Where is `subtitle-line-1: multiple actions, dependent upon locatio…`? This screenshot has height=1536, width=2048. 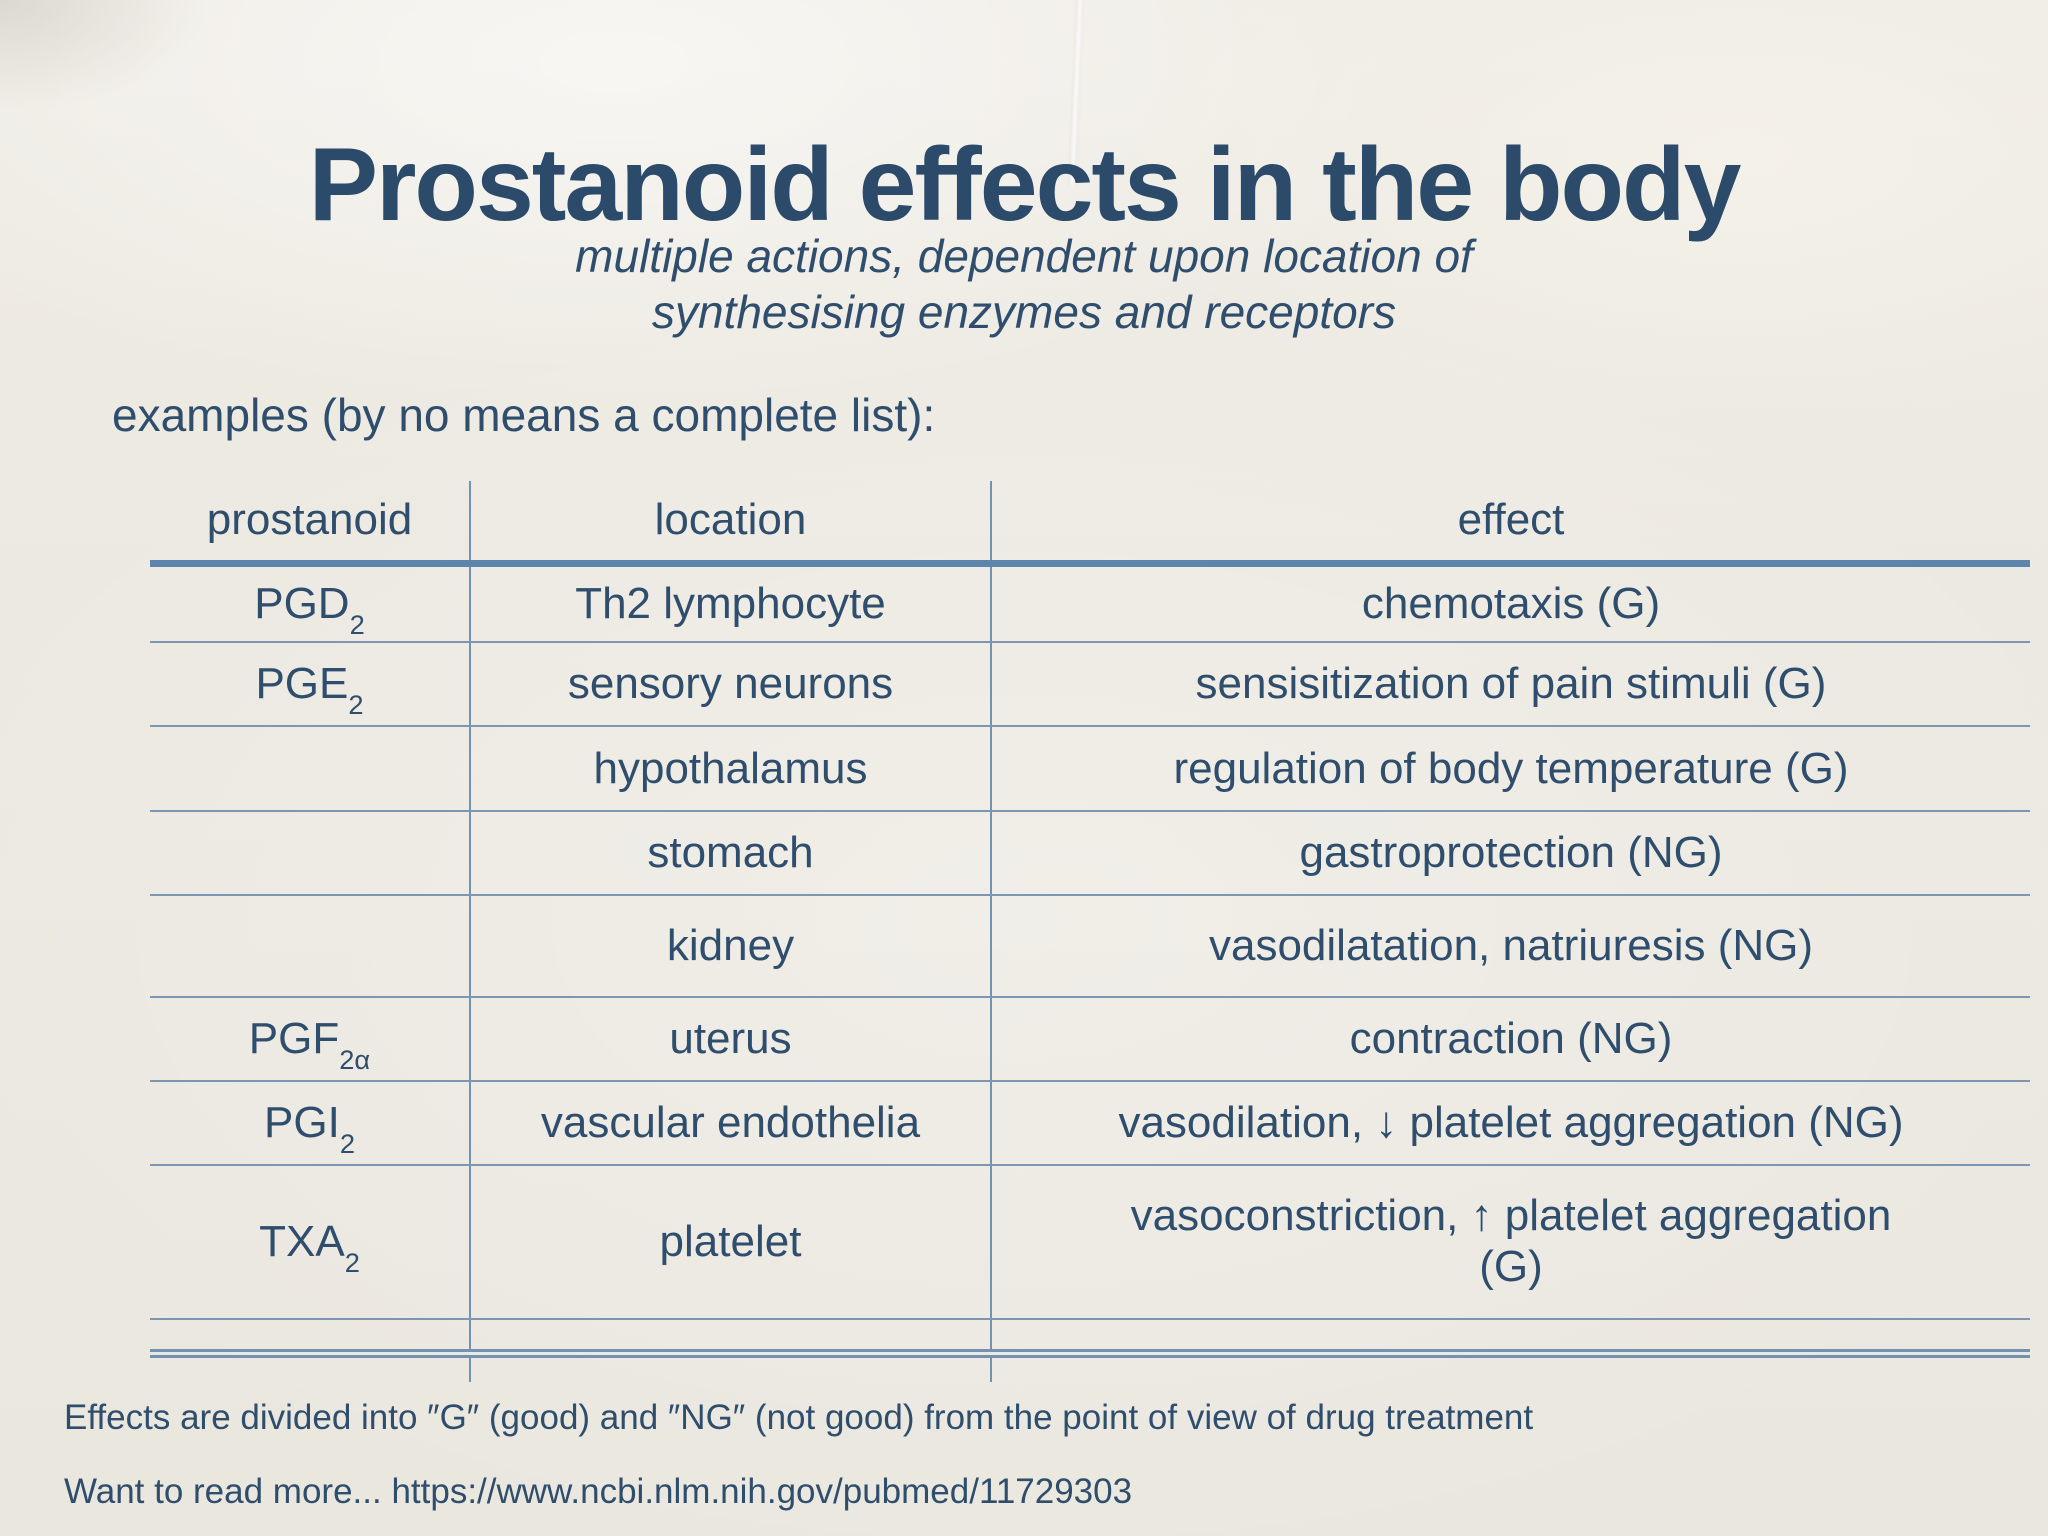 subtitle-line-1: multiple actions, dependent upon locatio… is located at coordinates (1024, 256).